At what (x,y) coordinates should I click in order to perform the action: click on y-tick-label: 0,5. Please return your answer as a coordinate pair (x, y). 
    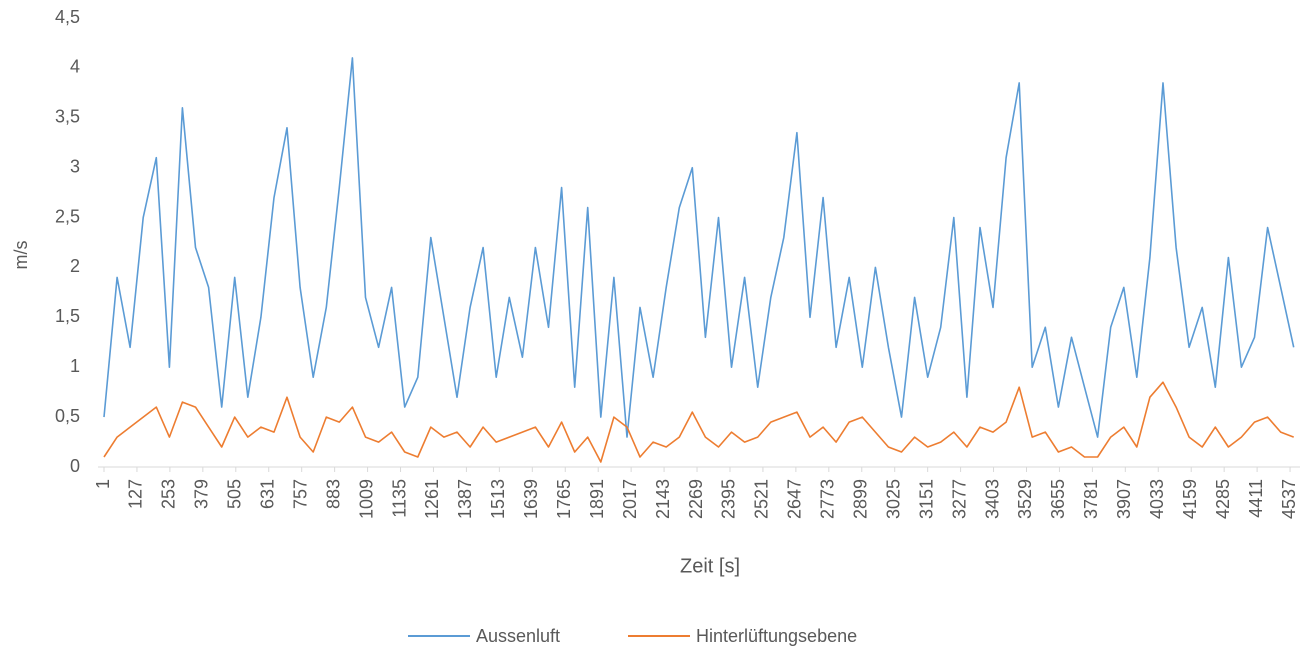
    Looking at the image, I should click on (67, 416).